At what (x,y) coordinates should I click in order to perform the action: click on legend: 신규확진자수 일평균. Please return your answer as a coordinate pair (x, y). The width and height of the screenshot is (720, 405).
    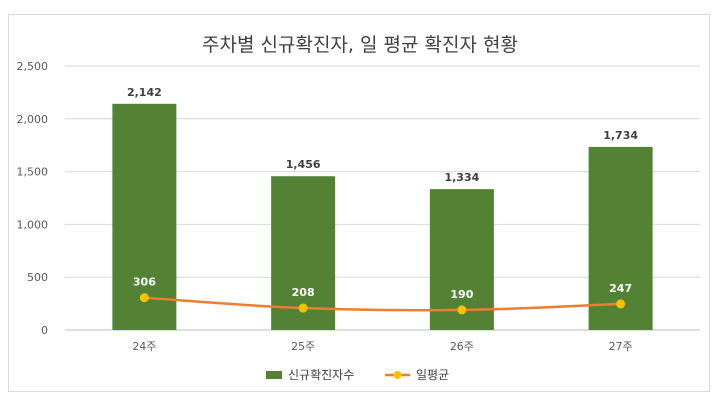
    Looking at the image, I should click on (357, 375).